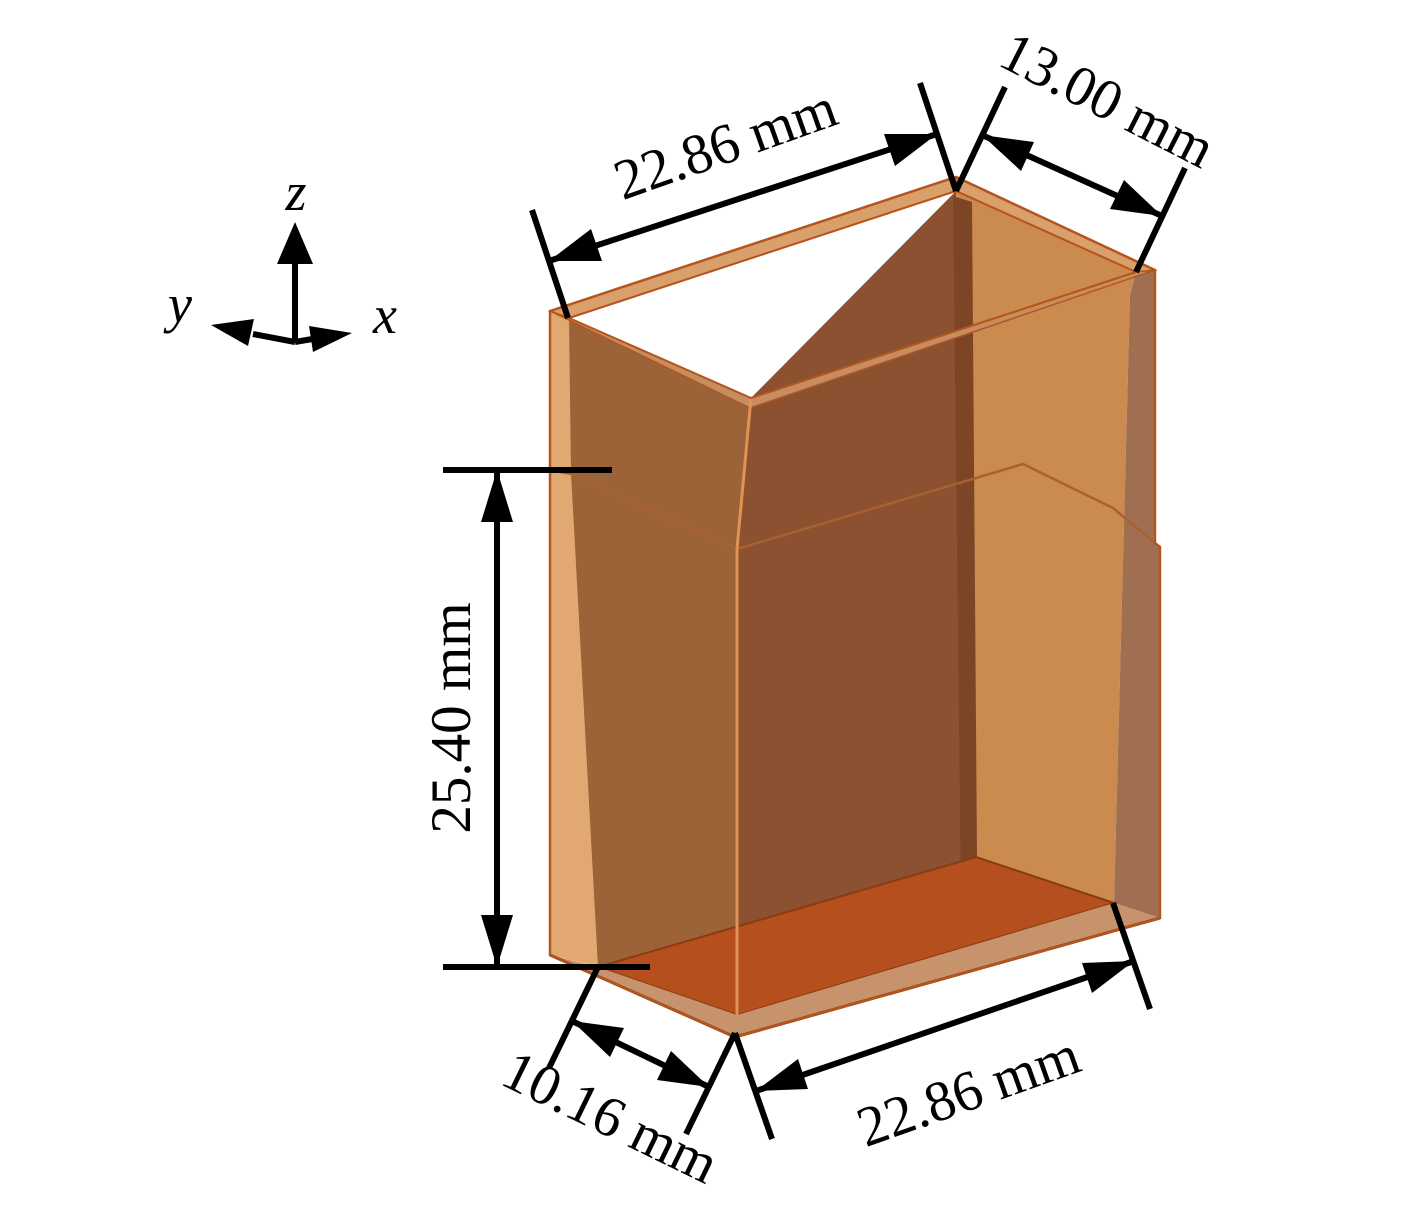  I want to click on arrowhead-bottom-icon, so click(497, 941).